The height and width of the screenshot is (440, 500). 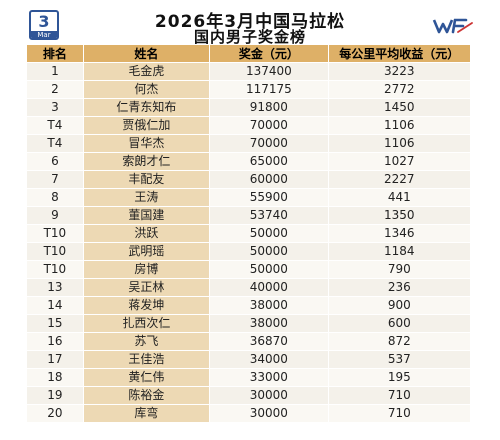 I want to click on name-cell: 何杰, so click(x=146, y=89).